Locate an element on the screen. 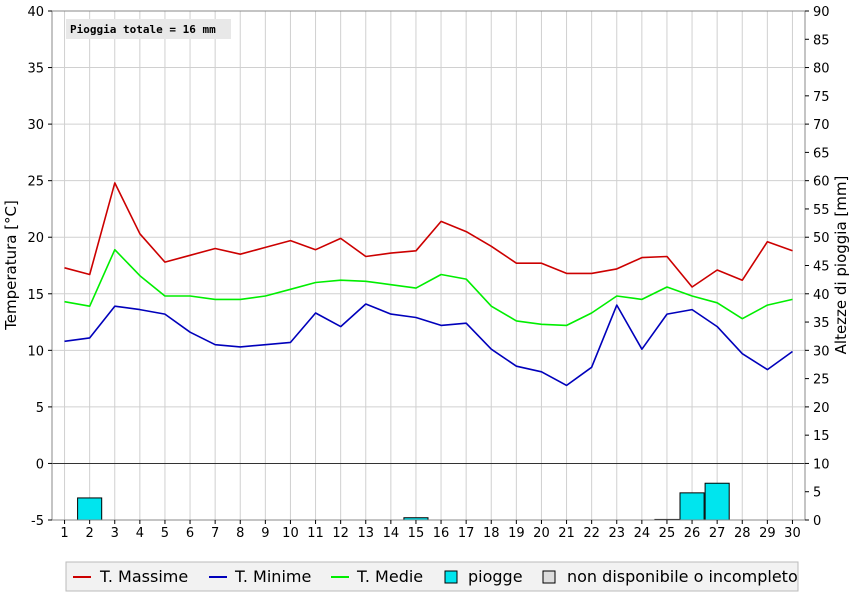 The height and width of the screenshot is (600, 865). x-tick-label: 10 is located at coordinates (290, 533).